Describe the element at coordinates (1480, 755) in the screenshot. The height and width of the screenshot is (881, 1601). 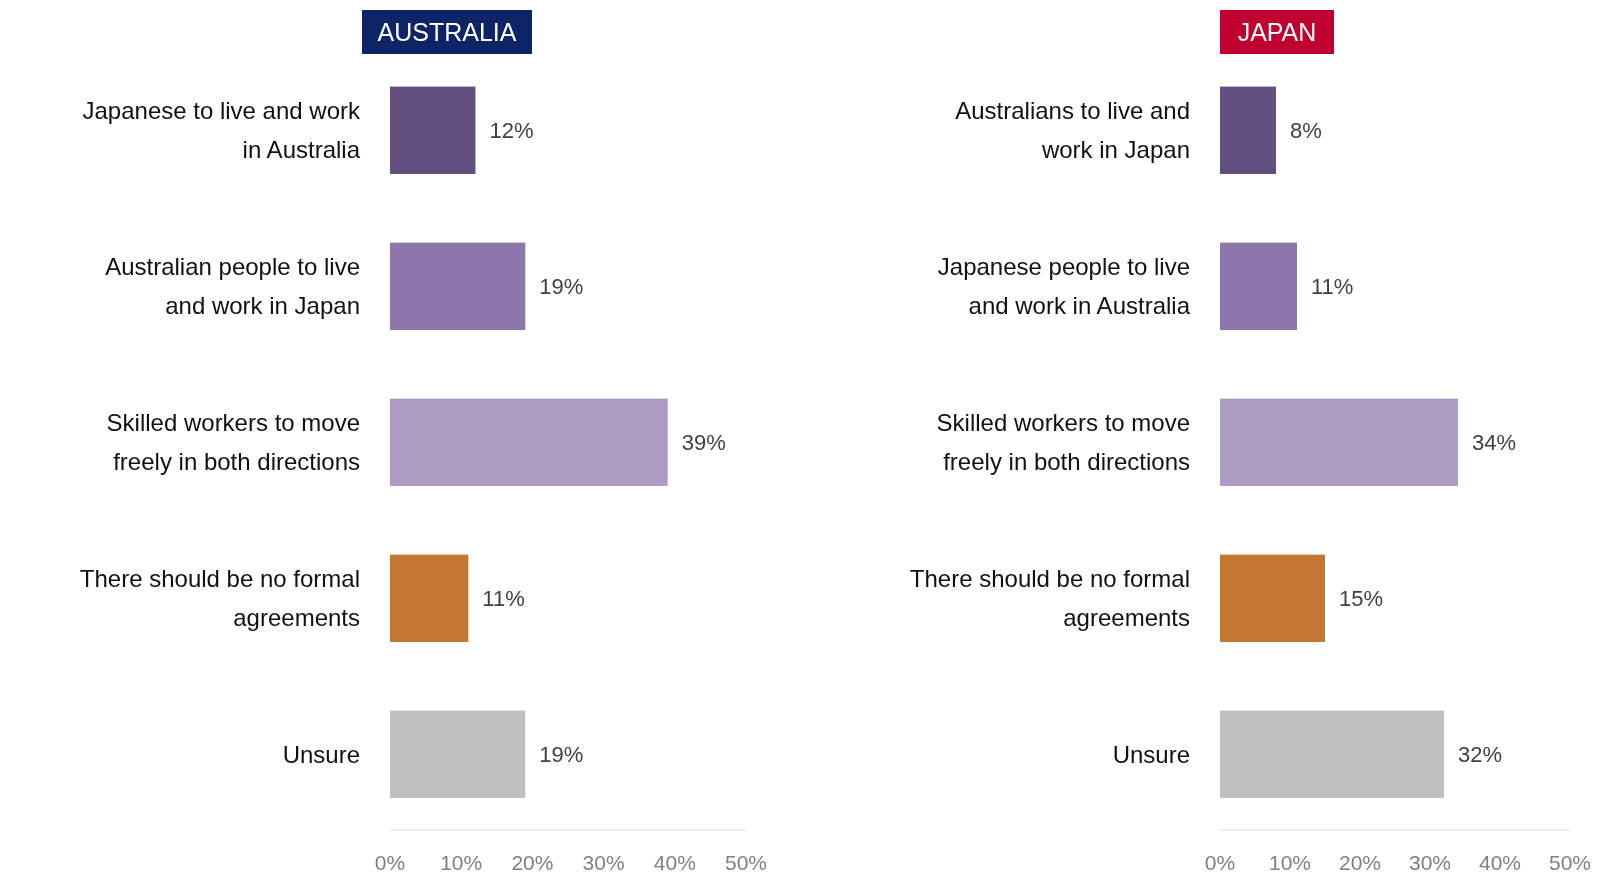
I see `data-label: 32%` at that location.